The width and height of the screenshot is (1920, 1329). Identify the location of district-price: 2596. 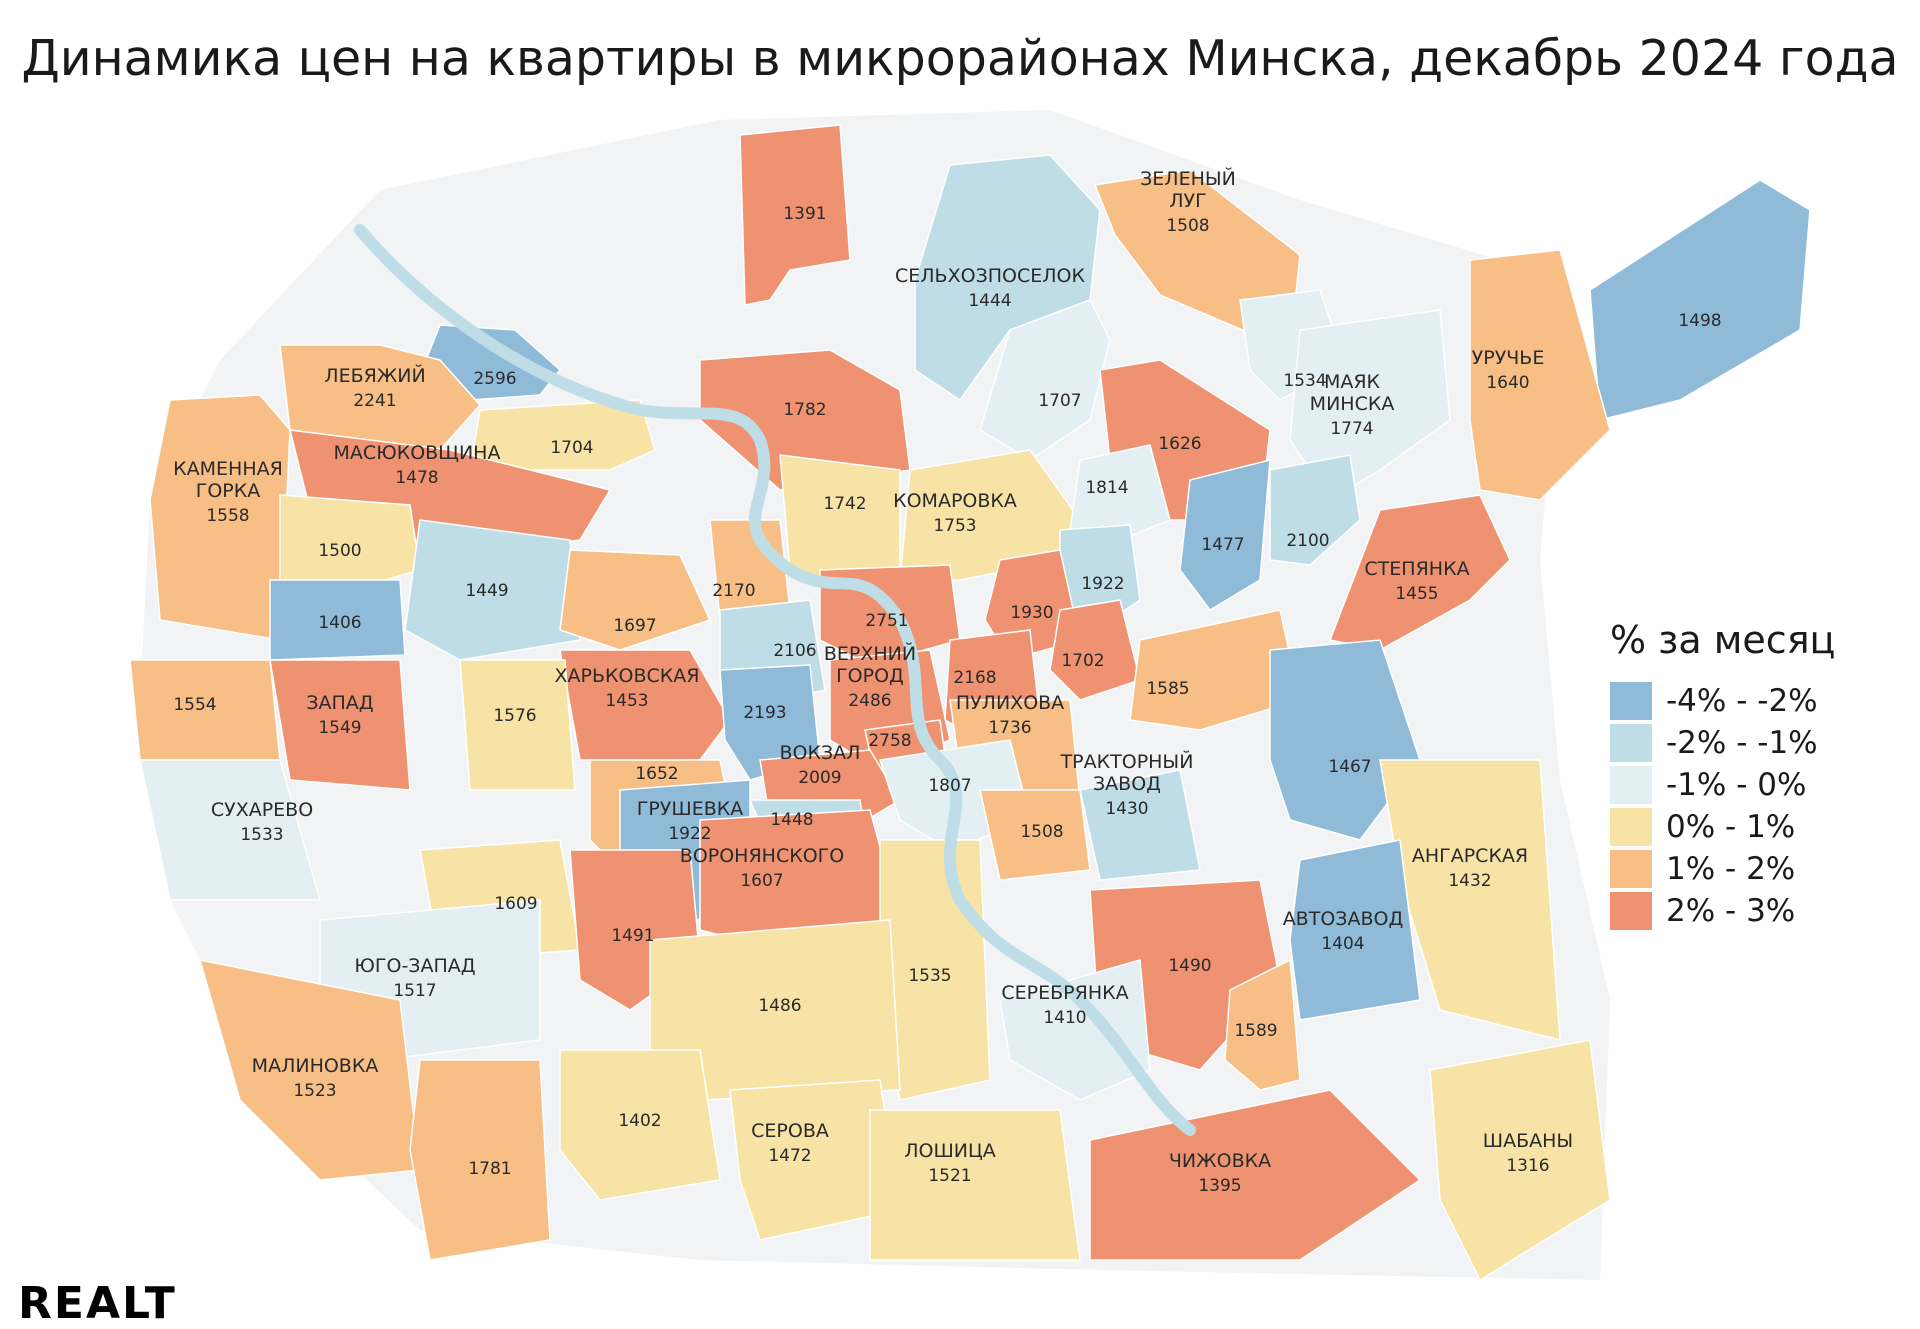
(494, 379).